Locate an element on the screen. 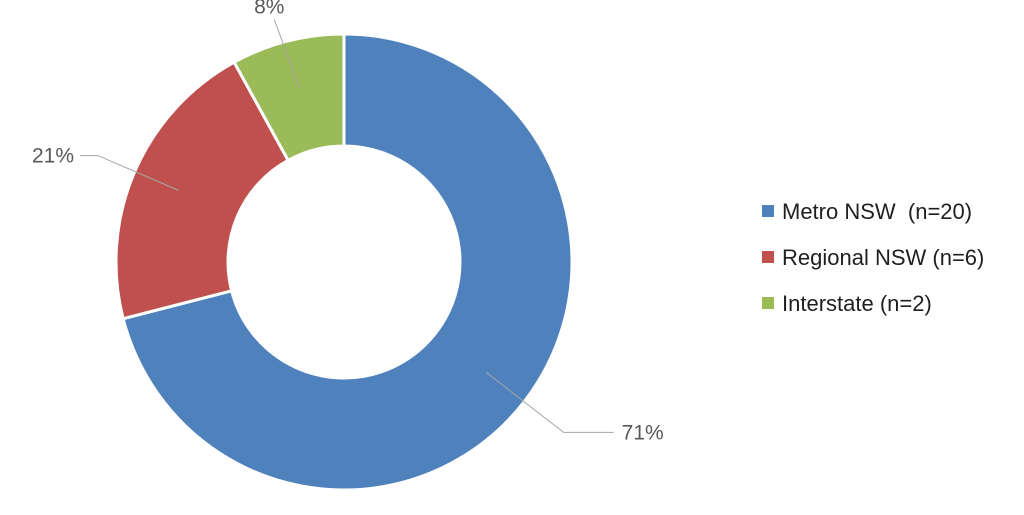 Image resolution: width=1024 pixels, height=515 pixels. legend-label-interstate: Interstate (n=2) is located at coordinates (857, 303).